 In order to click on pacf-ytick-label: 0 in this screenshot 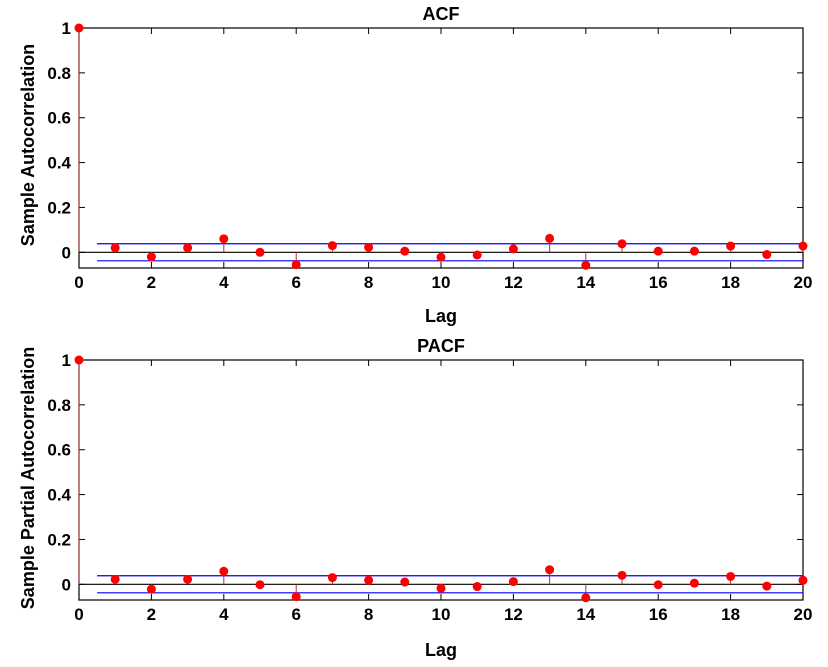, I will do `click(66, 584)`.